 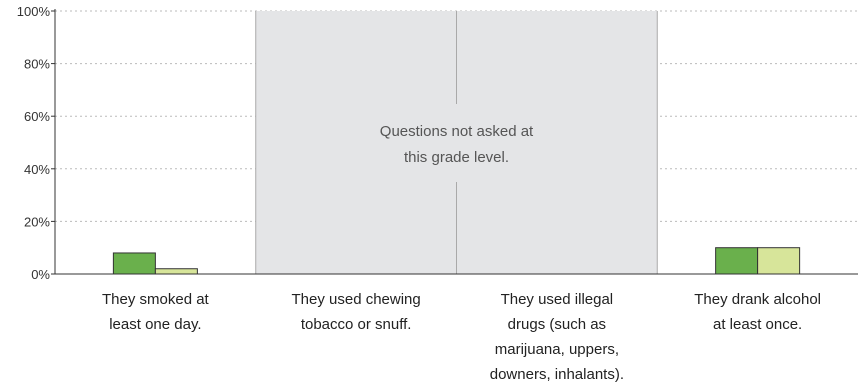 What do you see at coordinates (37, 64) in the screenshot?
I see `y-tick-label: 80%` at bounding box center [37, 64].